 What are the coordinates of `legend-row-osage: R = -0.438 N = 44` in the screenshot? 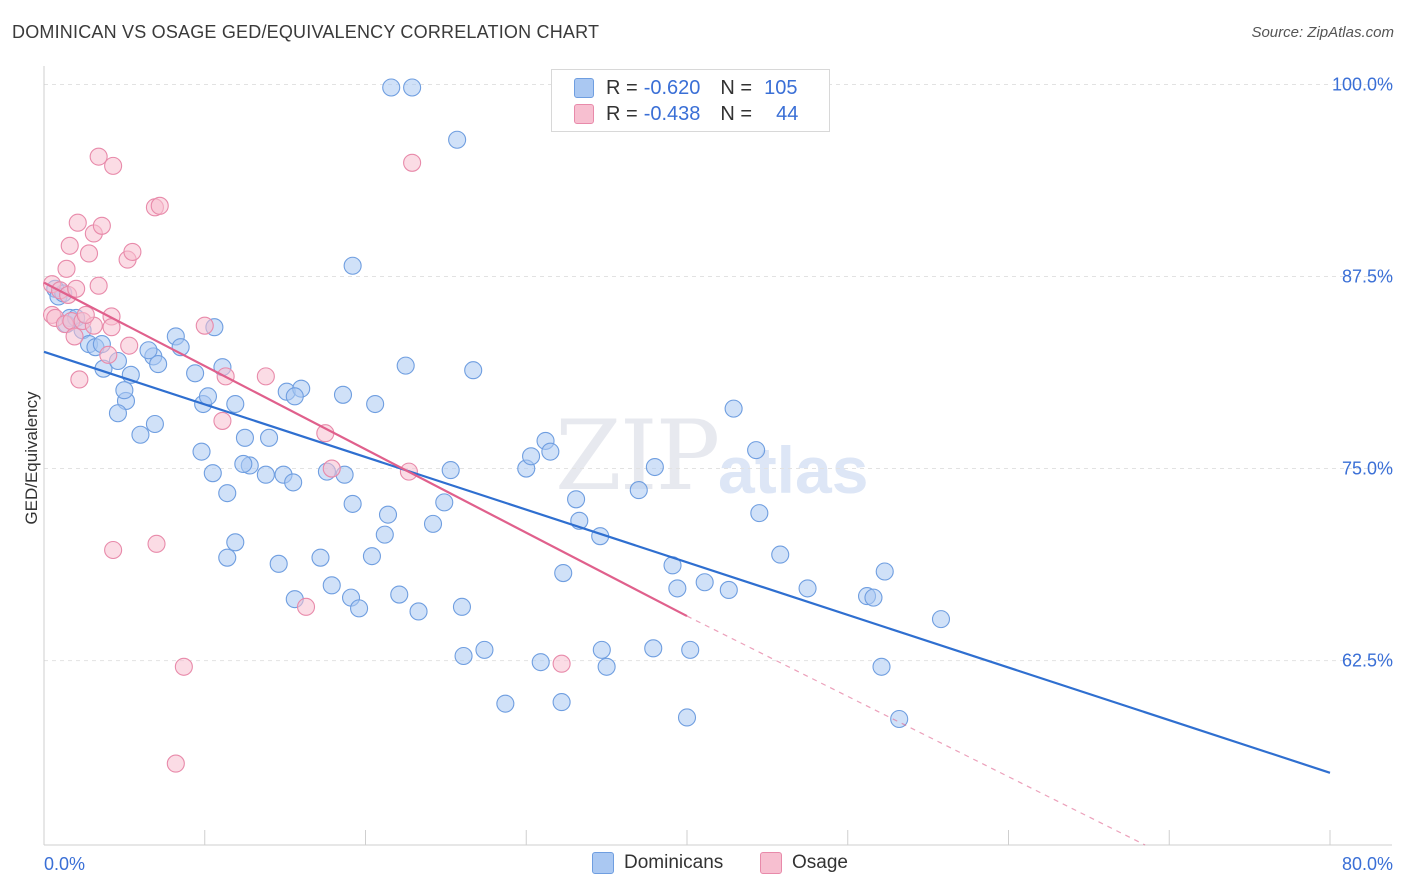 It's located at (686, 114).